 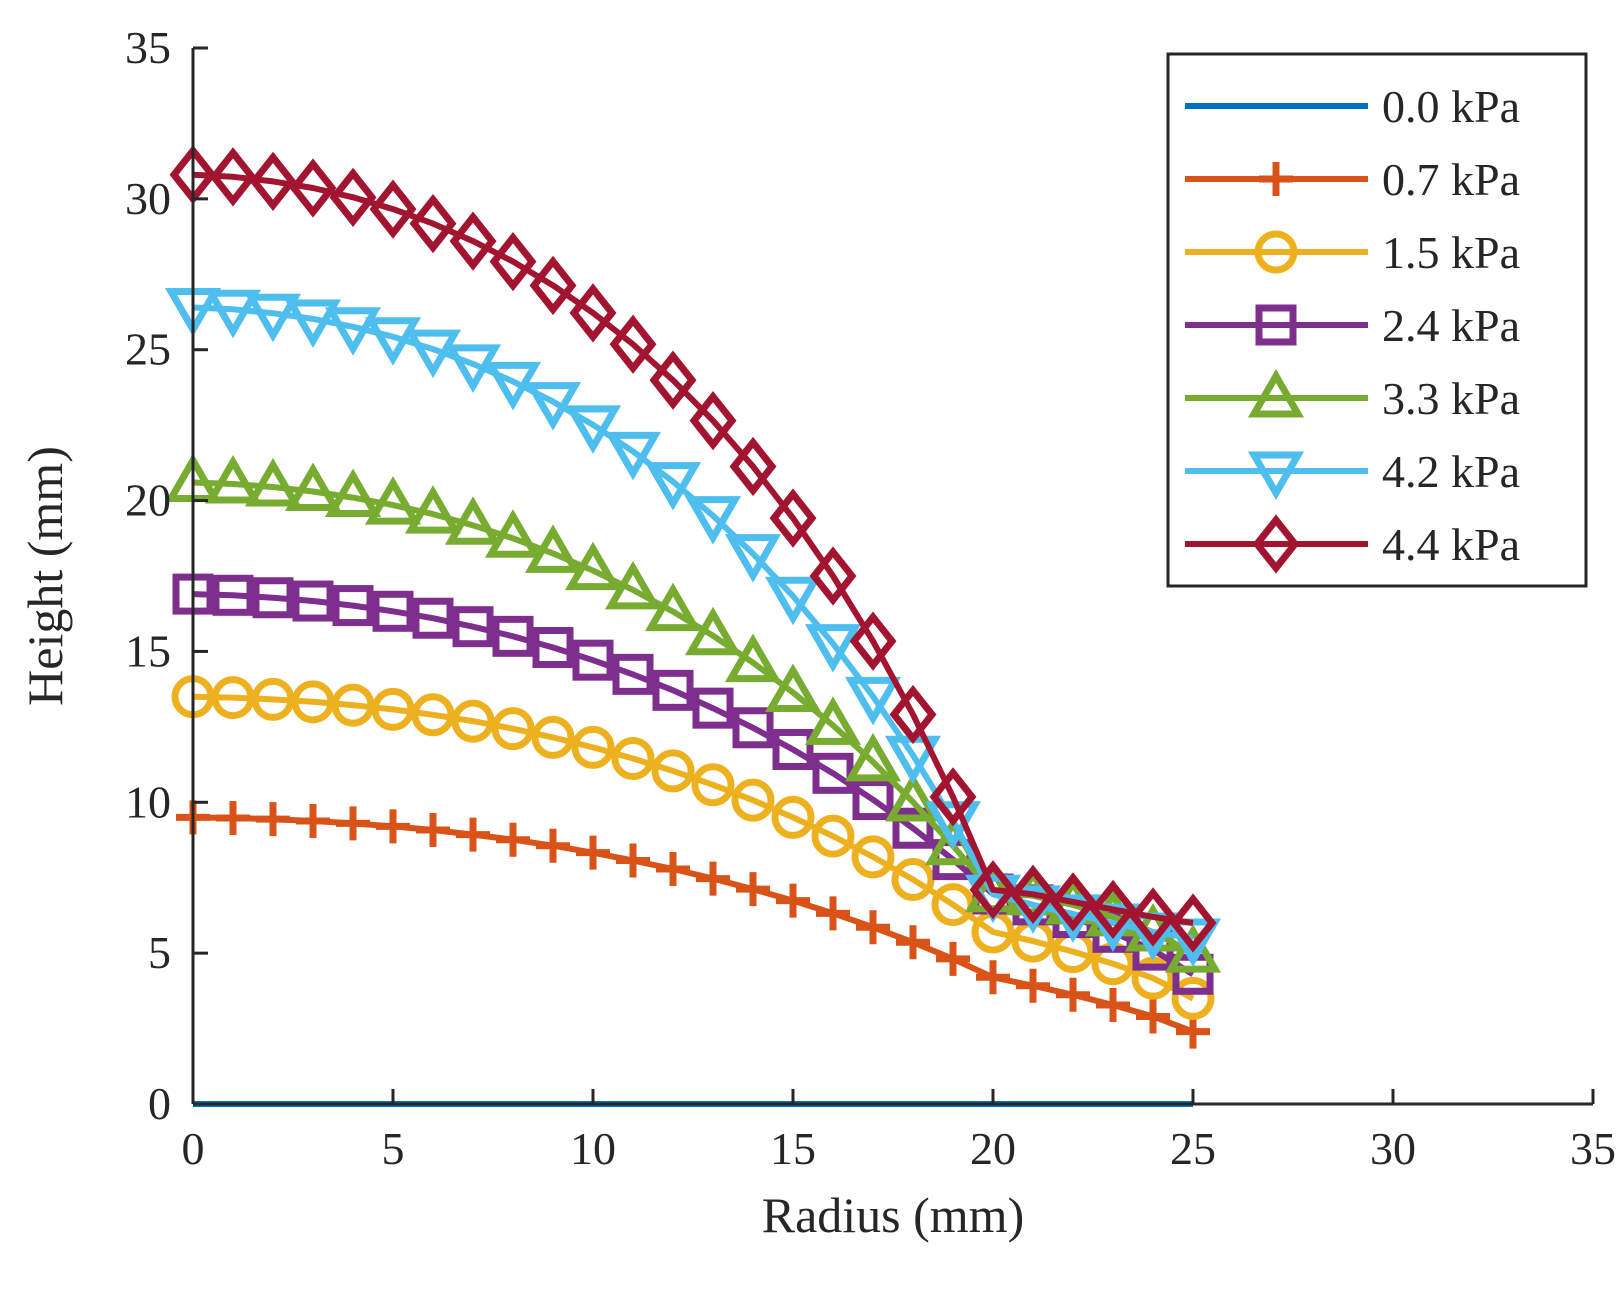 What do you see at coordinates (148, 500) in the screenshot?
I see `y-tick-label: 20` at bounding box center [148, 500].